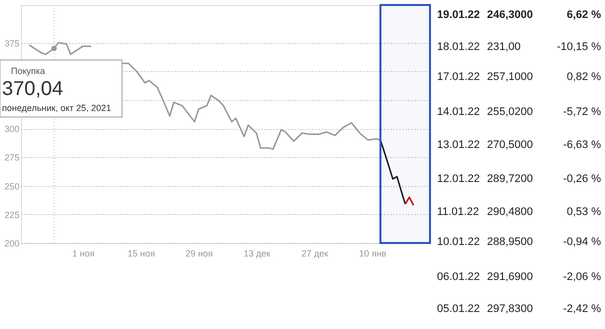 The image size is (605, 329). What do you see at coordinates (458, 112) in the screenshot?
I see `text: 14.01.22` at bounding box center [458, 112].